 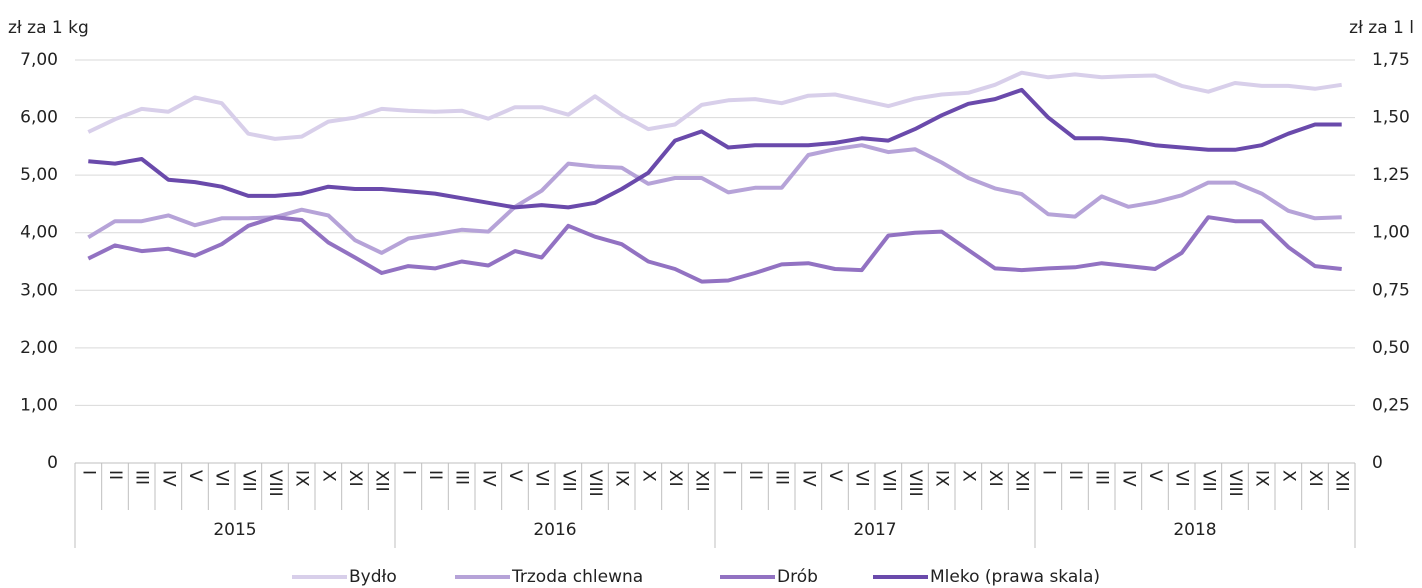 What do you see at coordinates (1391, 175) in the screenshot?
I see `y2-tick-label: 1,25` at bounding box center [1391, 175].